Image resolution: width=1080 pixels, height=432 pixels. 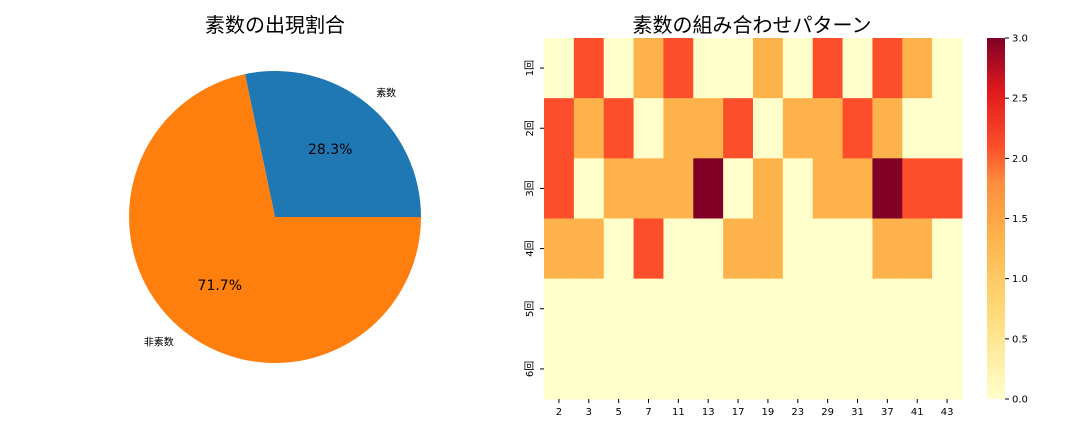 What do you see at coordinates (827, 412) in the screenshot?
I see `x-tick-label: 29` at bounding box center [827, 412].